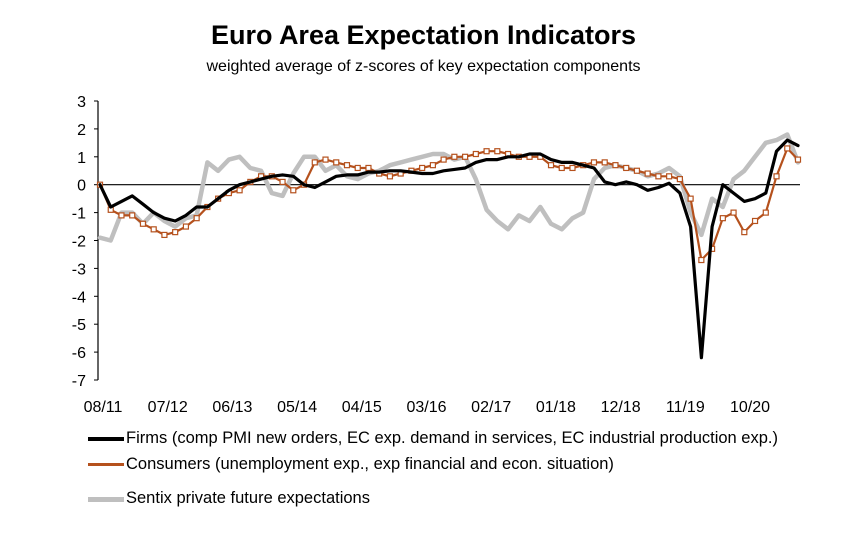 This screenshot has width=847, height=552. What do you see at coordinates (106, 464) in the screenshot?
I see `legend-swatch-consumers` at bounding box center [106, 464].